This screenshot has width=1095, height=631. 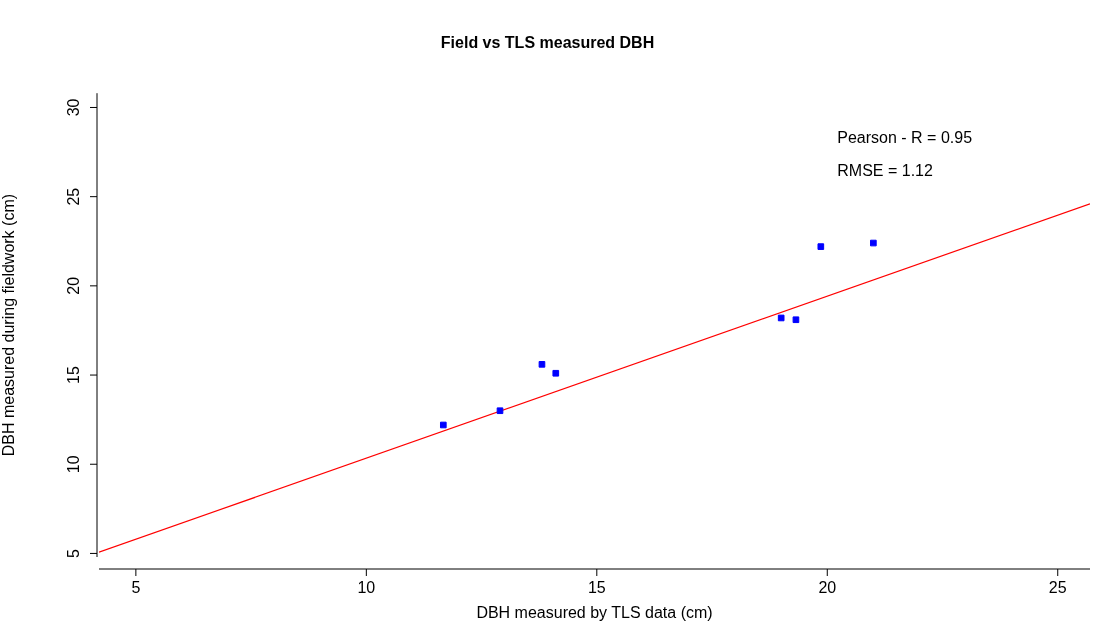 What do you see at coordinates (827, 588) in the screenshot?
I see `x-tick-label: 20` at bounding box center [827, 588].